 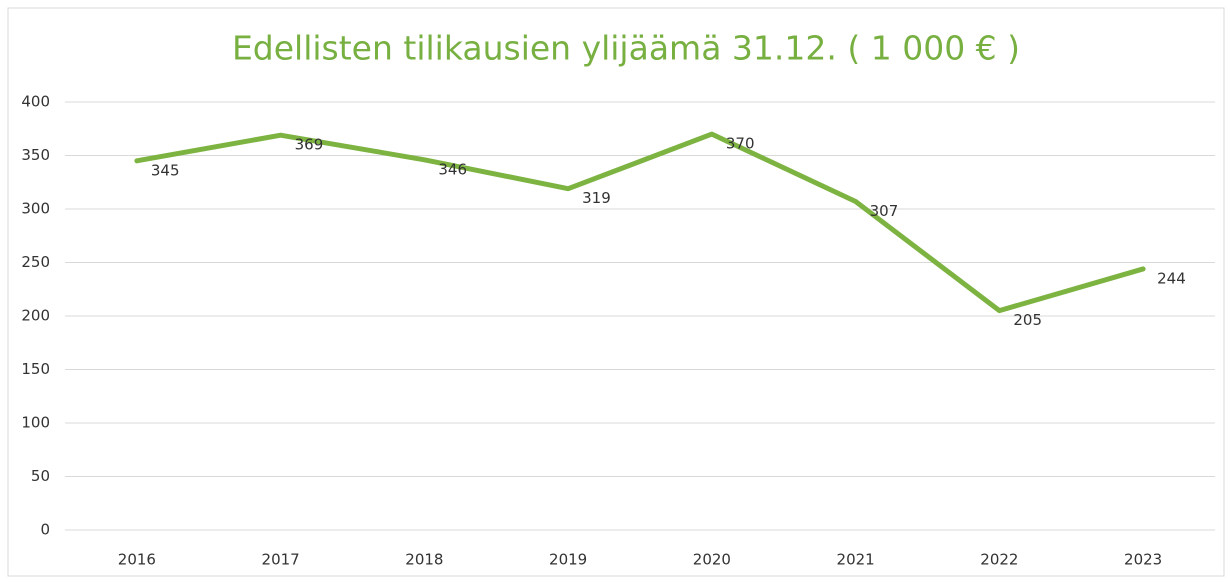 I want to click on y-tick-label: 200, so click(x=35, y=316).